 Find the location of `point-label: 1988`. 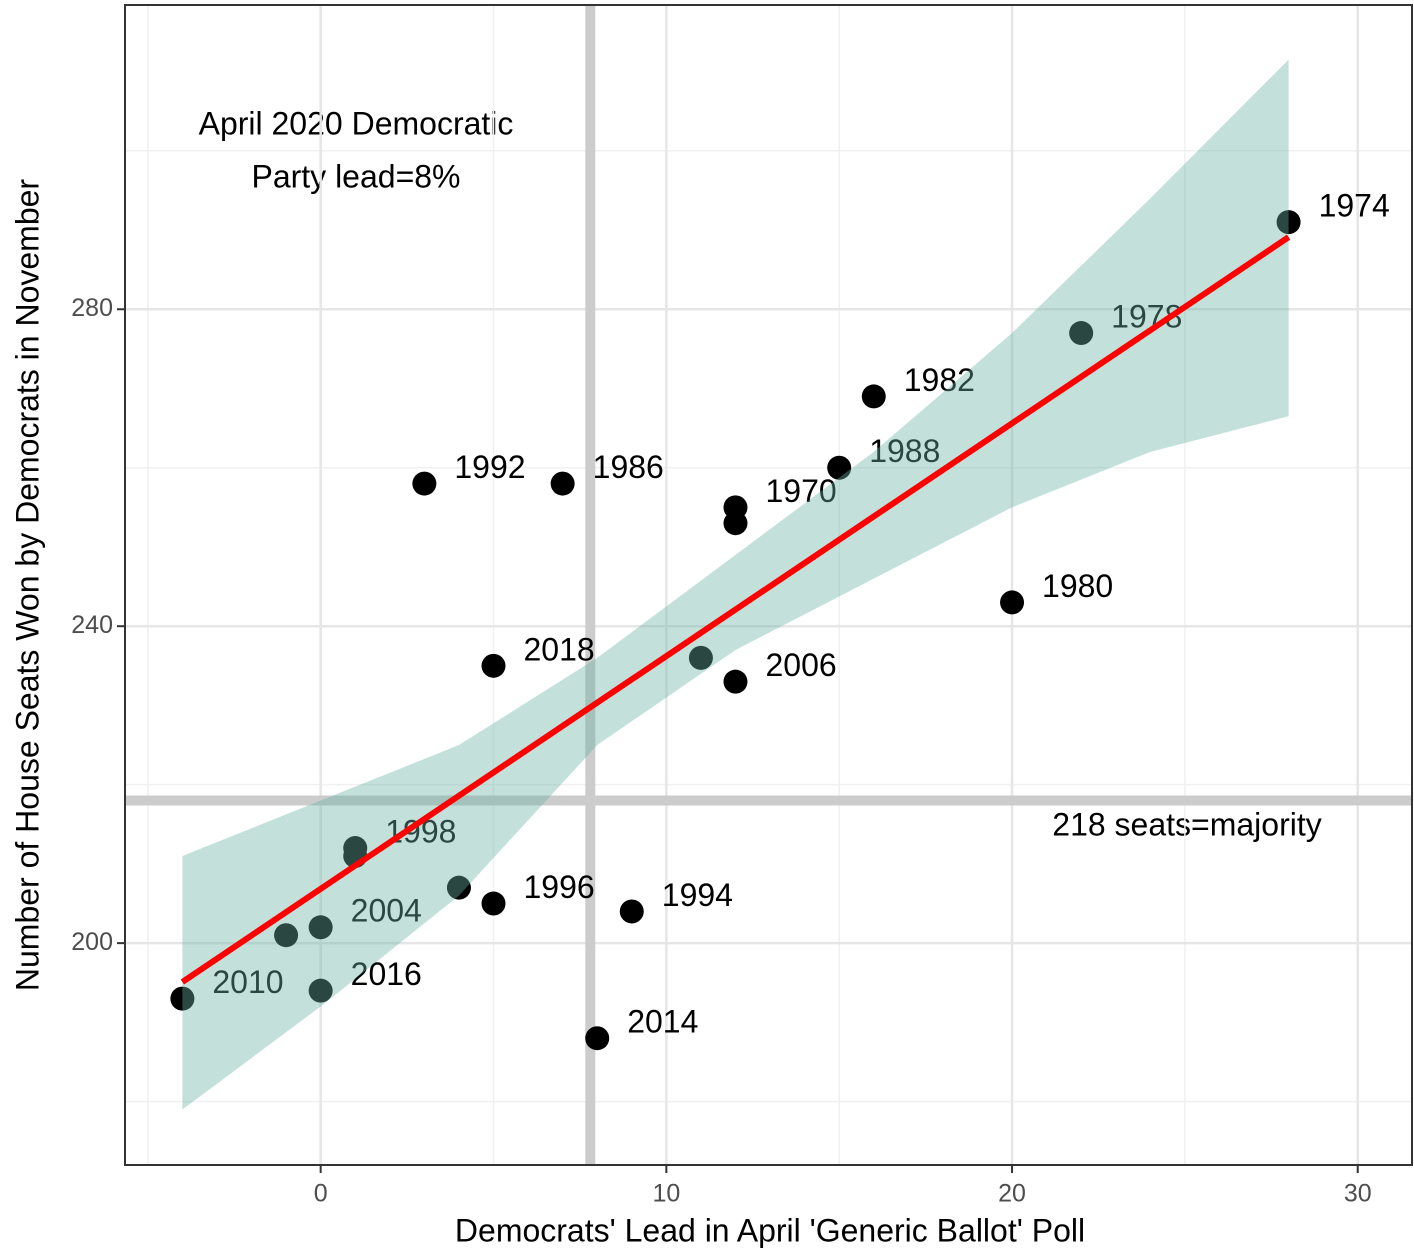

point-label: 1988 is located at coordinates (904, 451).